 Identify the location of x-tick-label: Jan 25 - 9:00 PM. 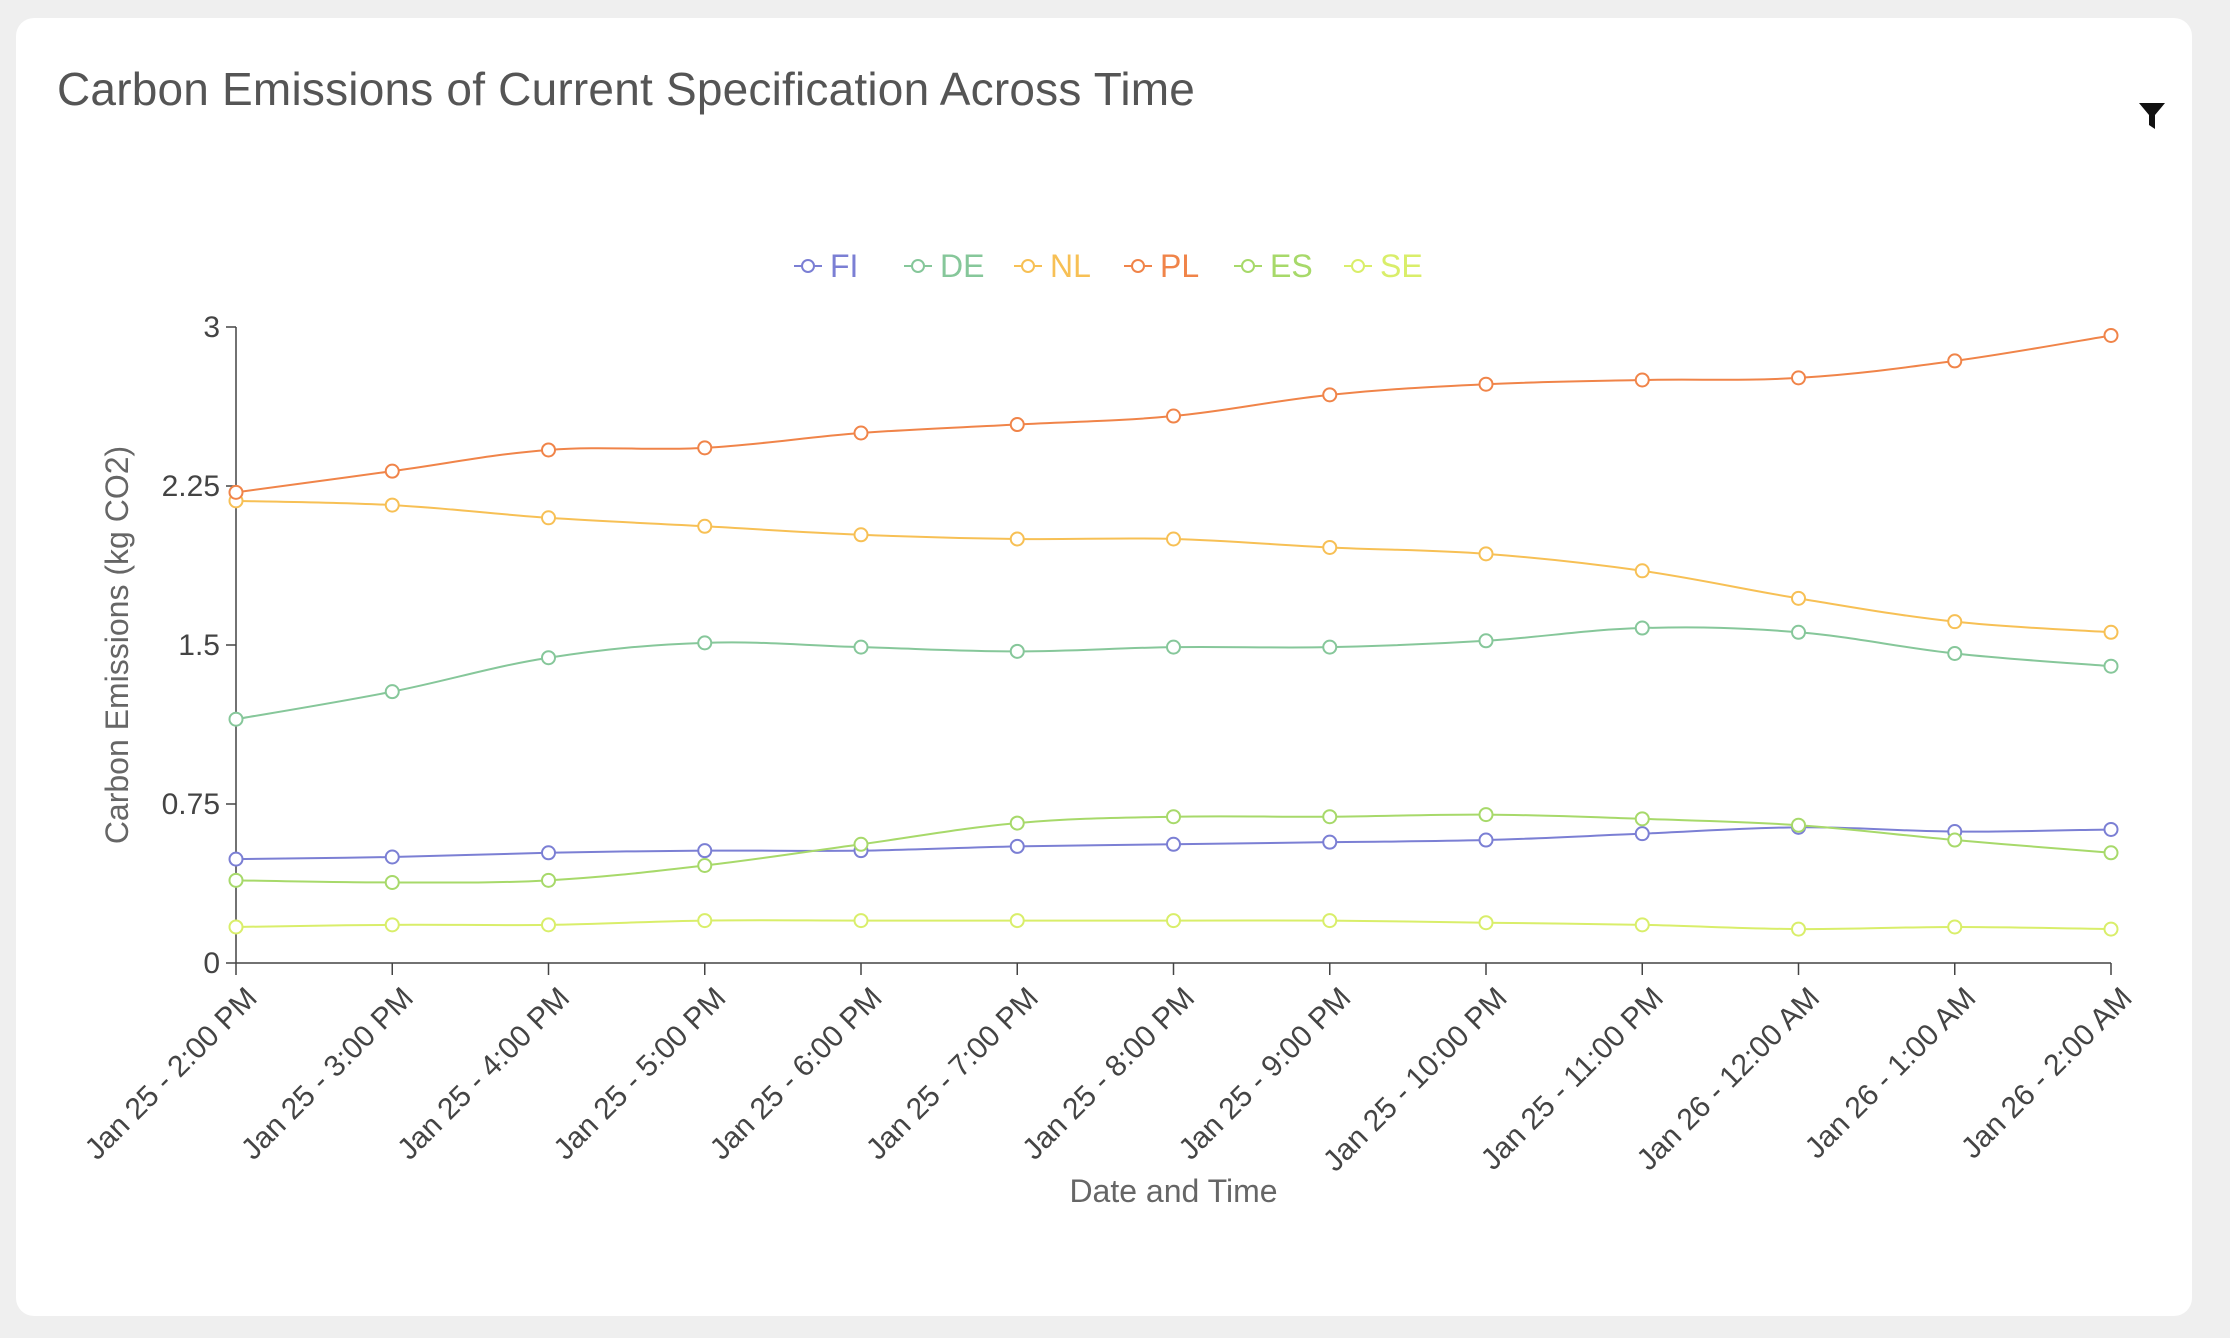
(1265, 1073).